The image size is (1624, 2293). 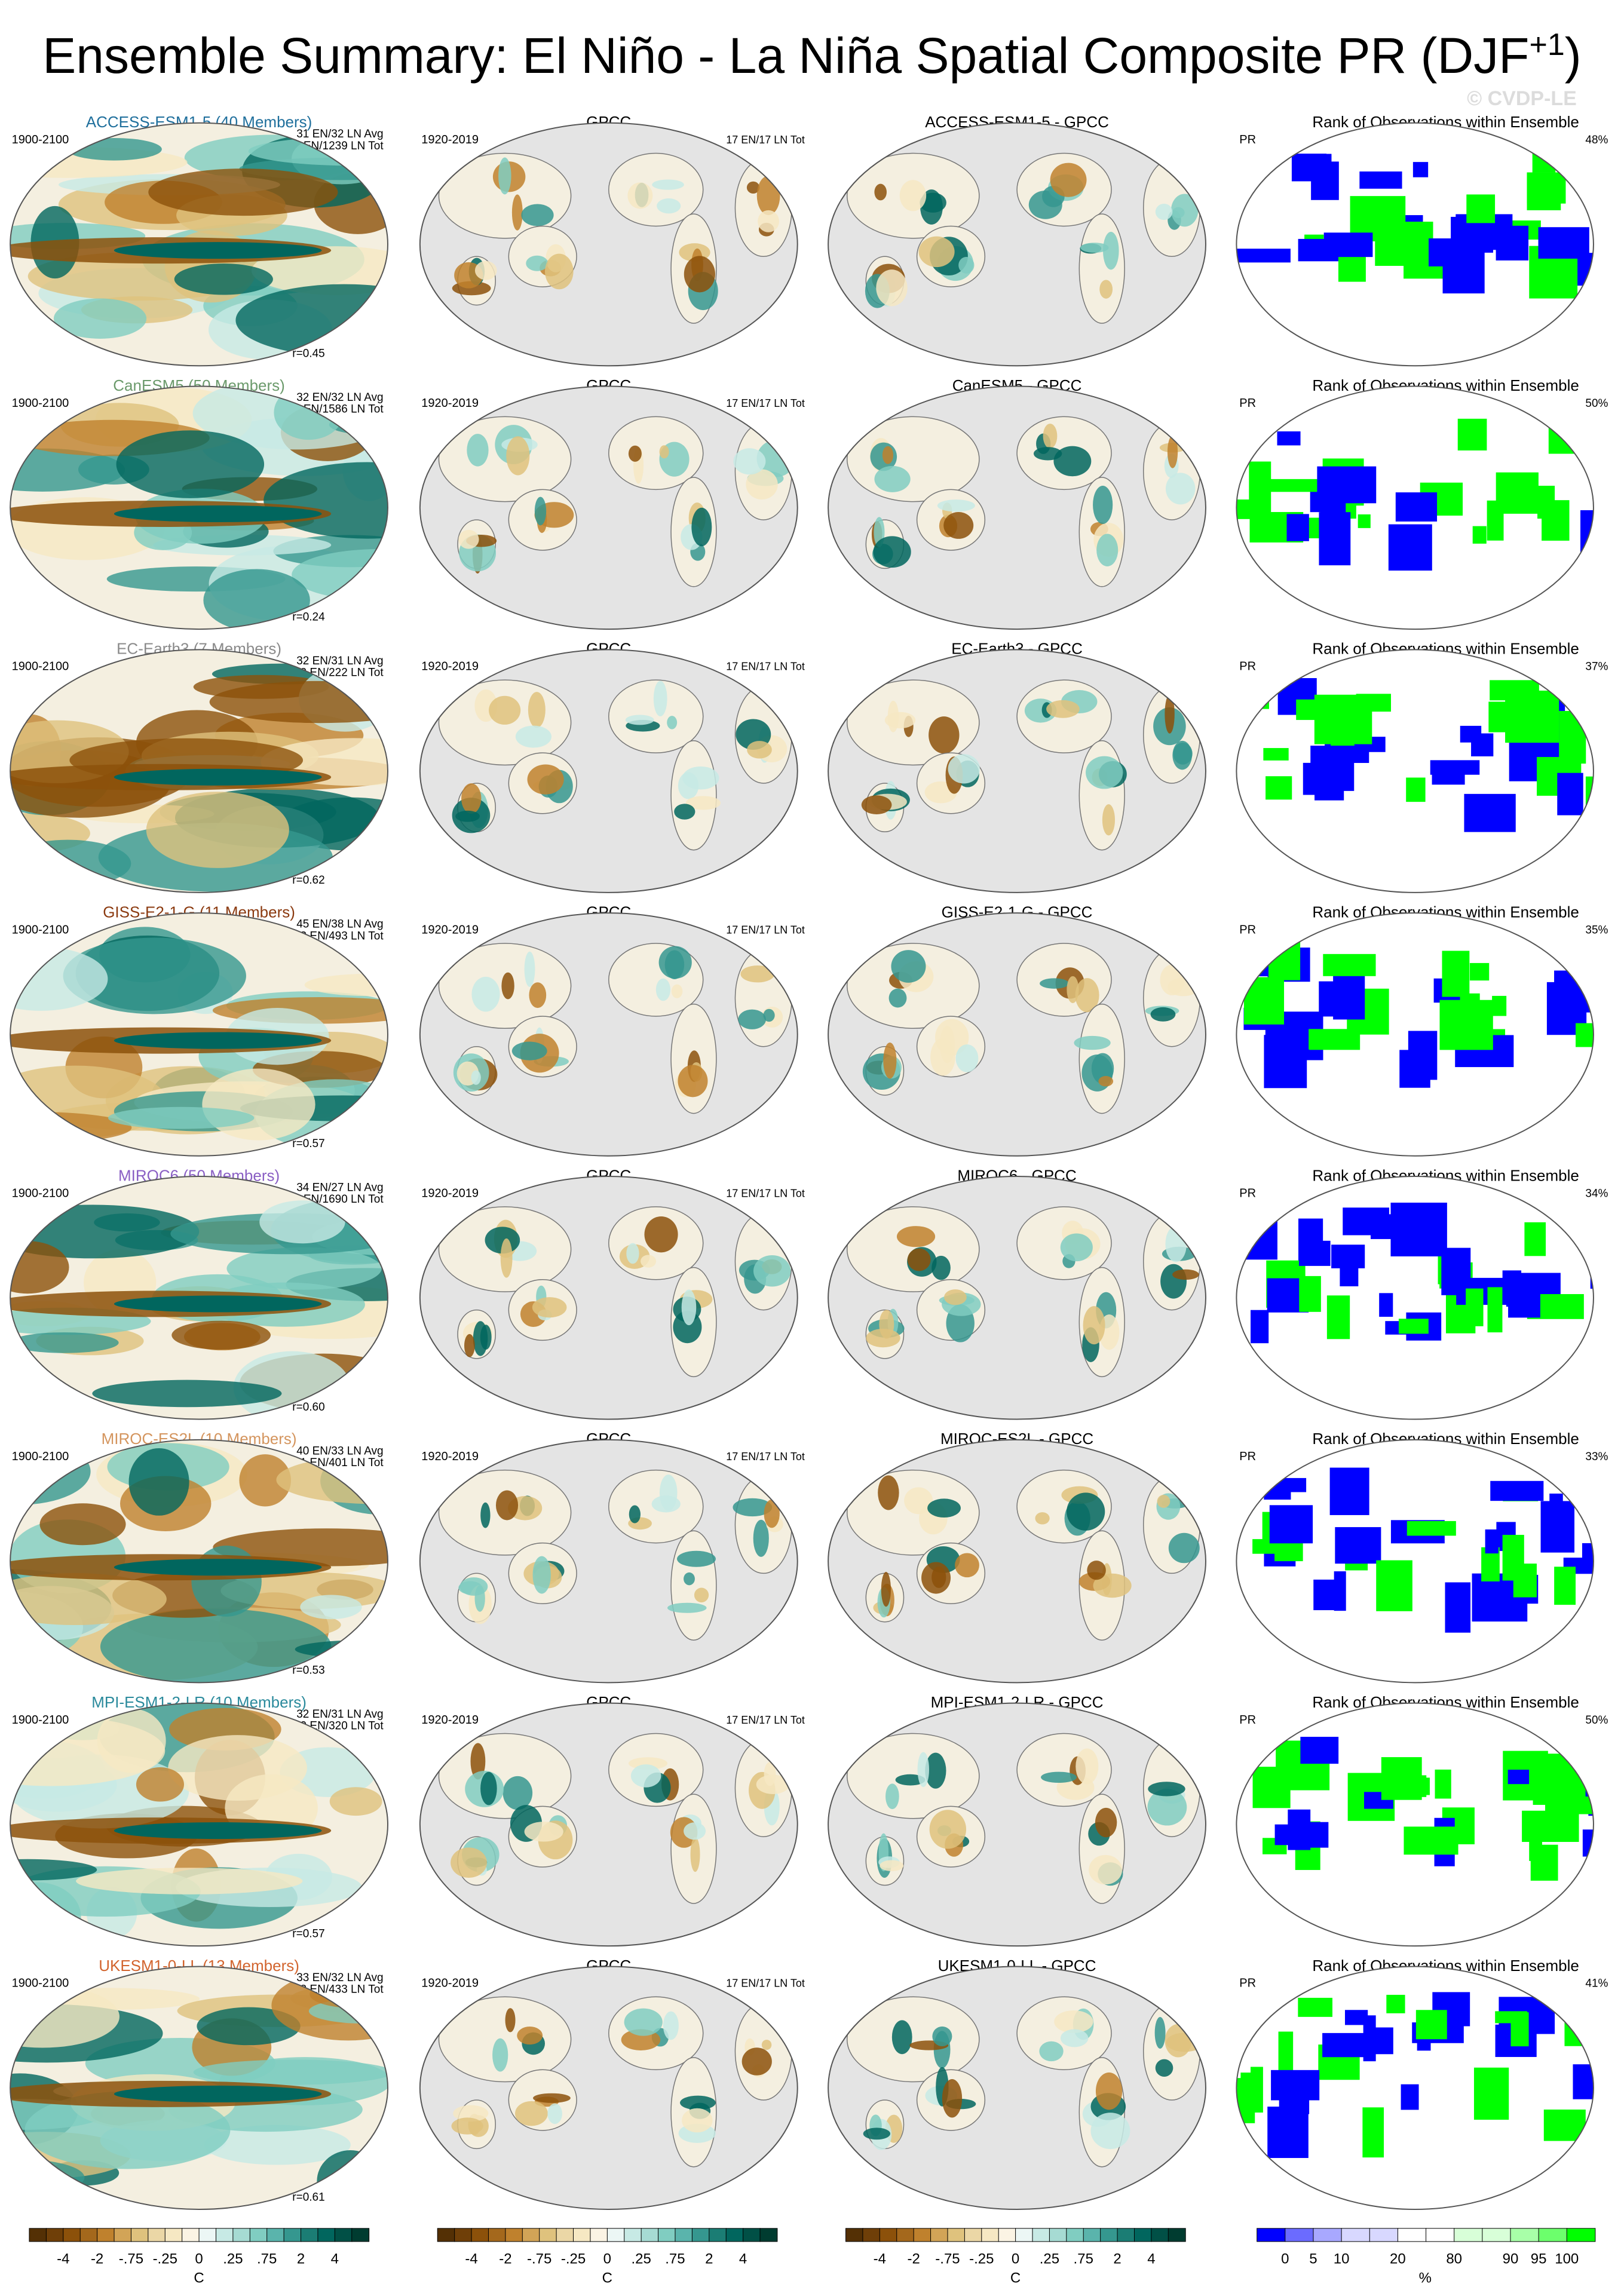 I want to click on model-avg: 40 EN/33 LN Avg, so click(x=339, y=1451).